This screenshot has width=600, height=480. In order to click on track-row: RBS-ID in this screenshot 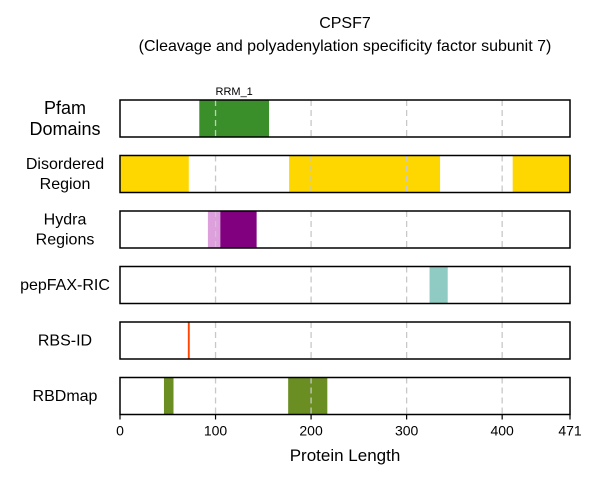, I will do `click(304, 340)`.